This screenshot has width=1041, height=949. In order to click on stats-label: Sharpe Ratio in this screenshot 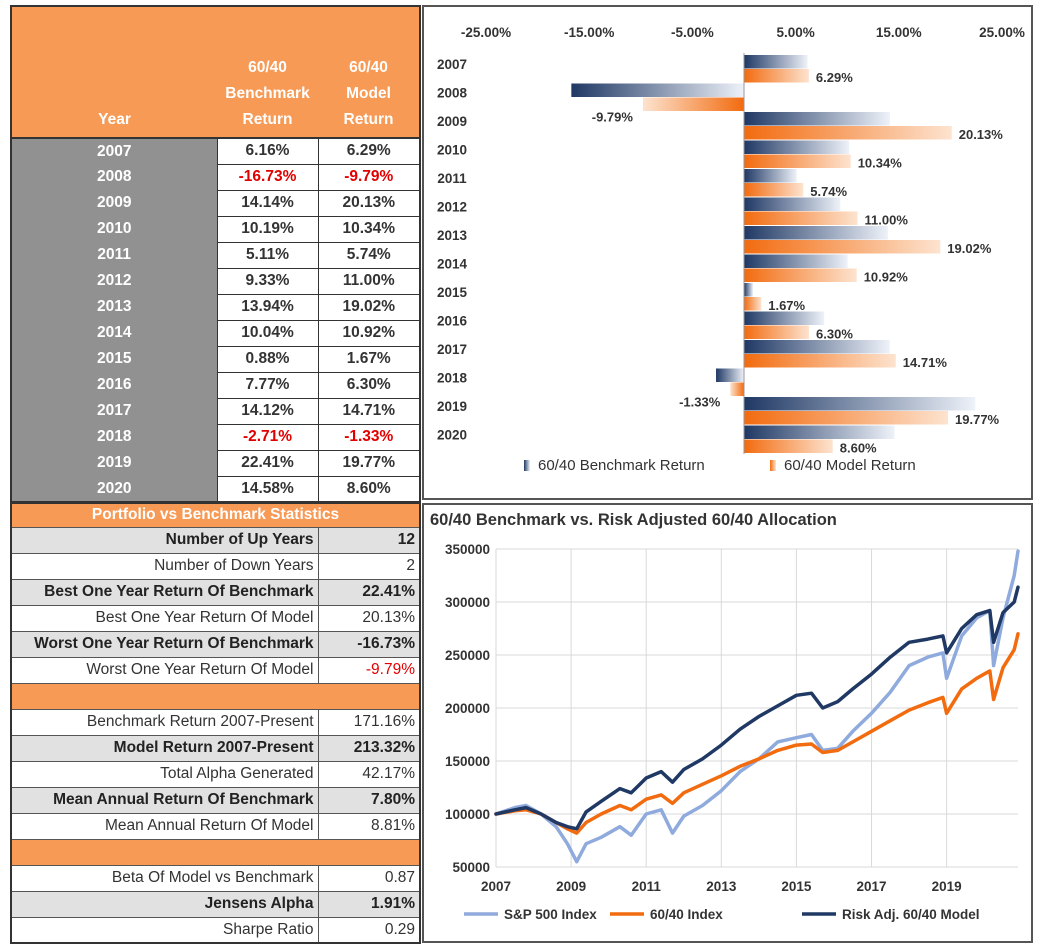, I will do `click(164, 930)`.